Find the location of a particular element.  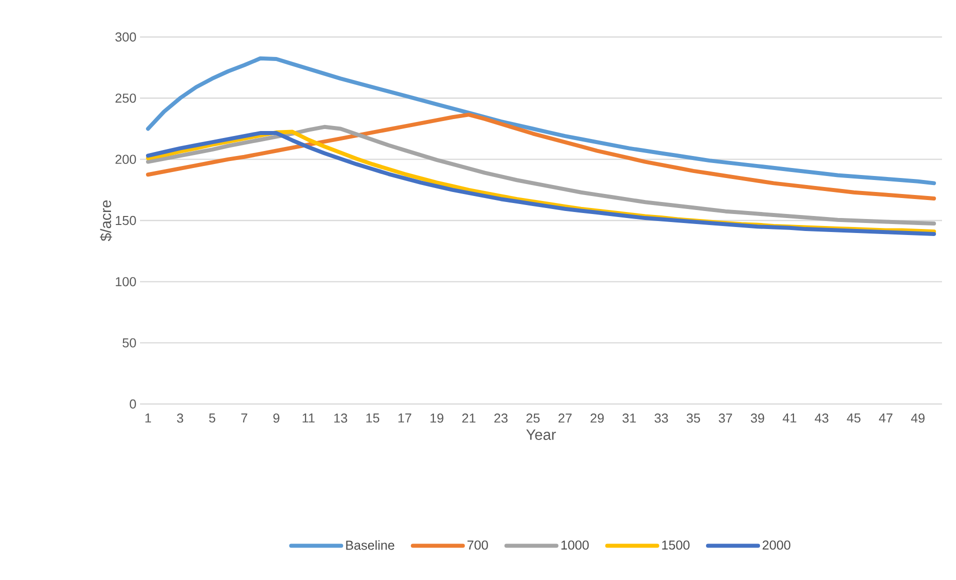

legend-label: Baseline is located at coordinates (370, 545).